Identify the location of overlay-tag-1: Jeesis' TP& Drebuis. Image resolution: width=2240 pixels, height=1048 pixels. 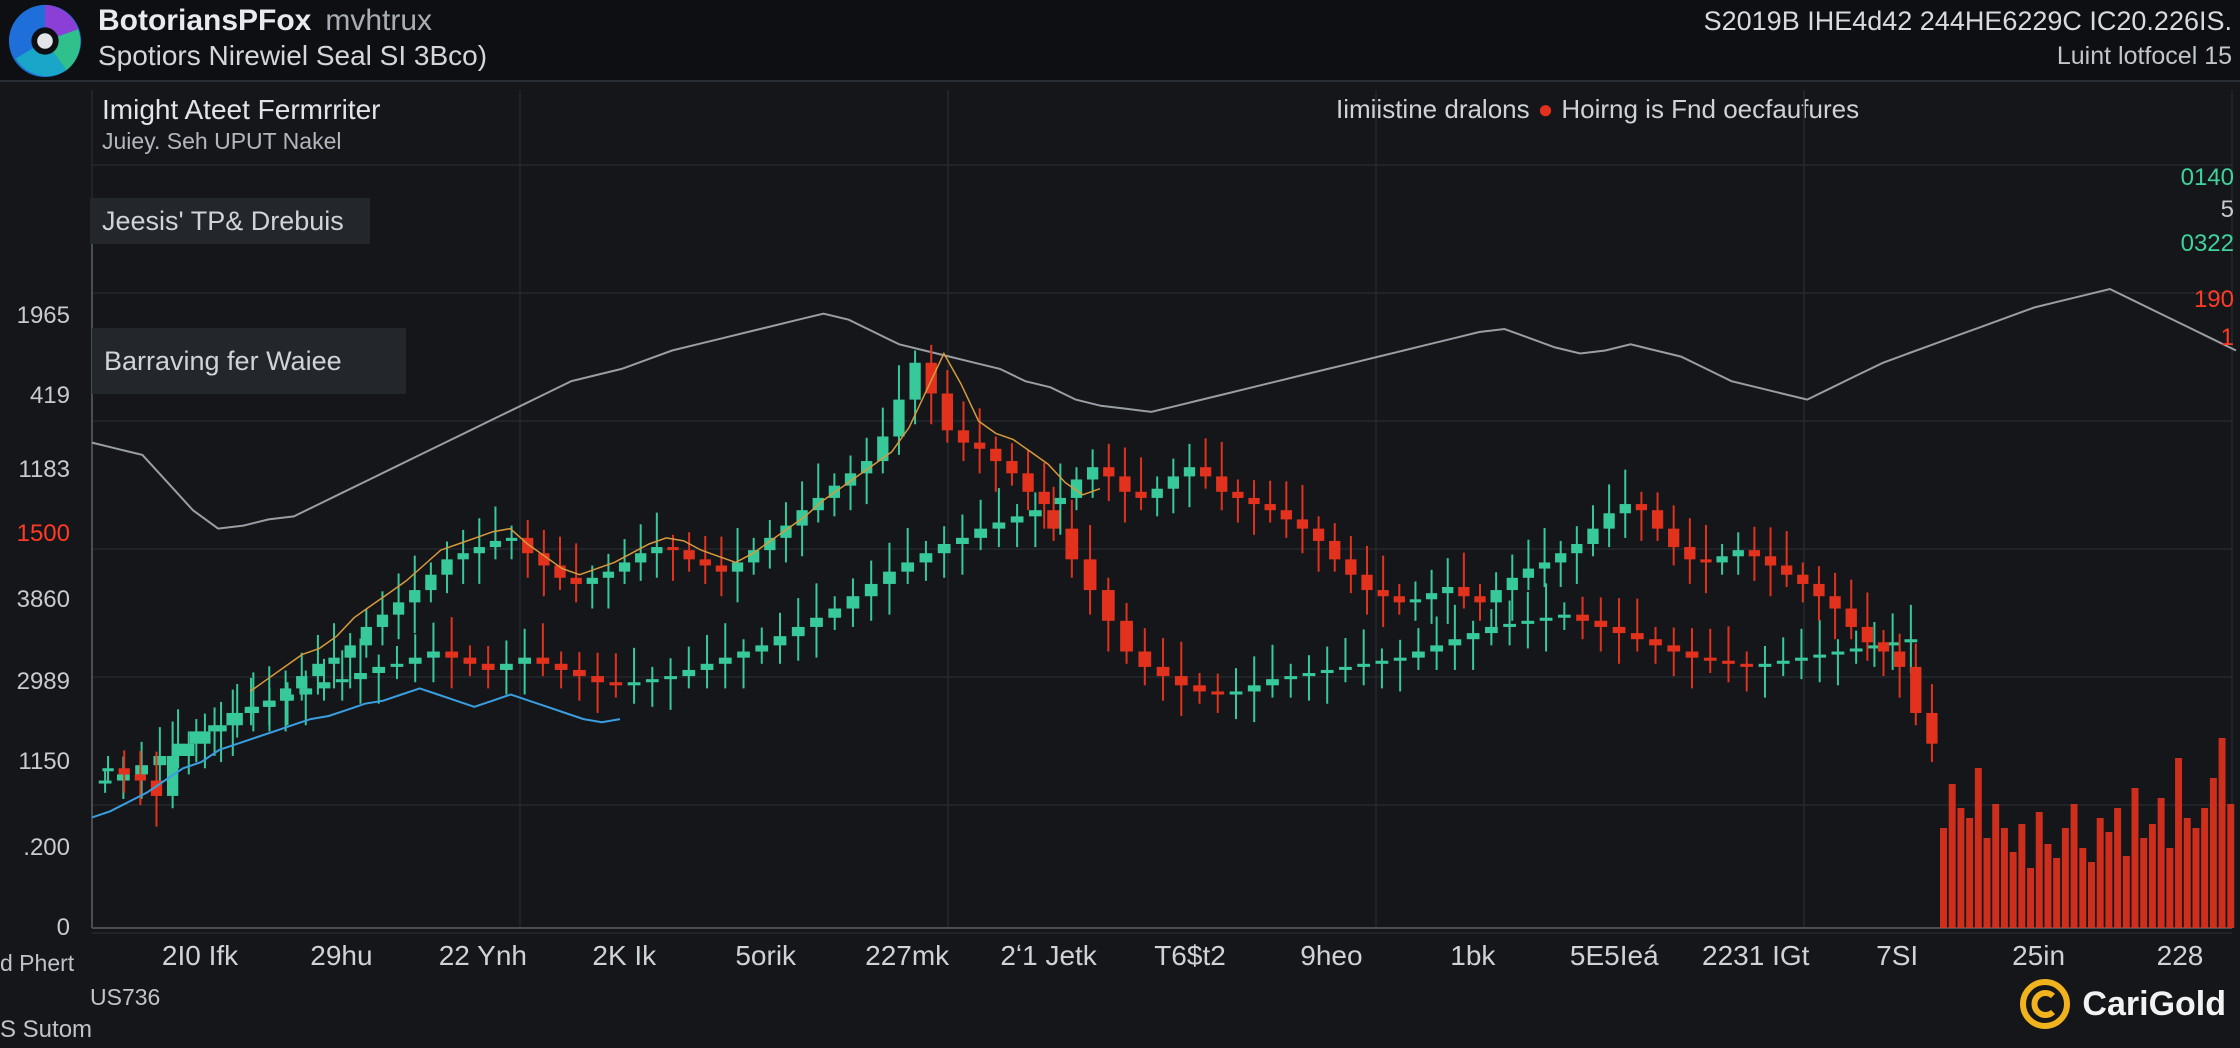
(230, 221).